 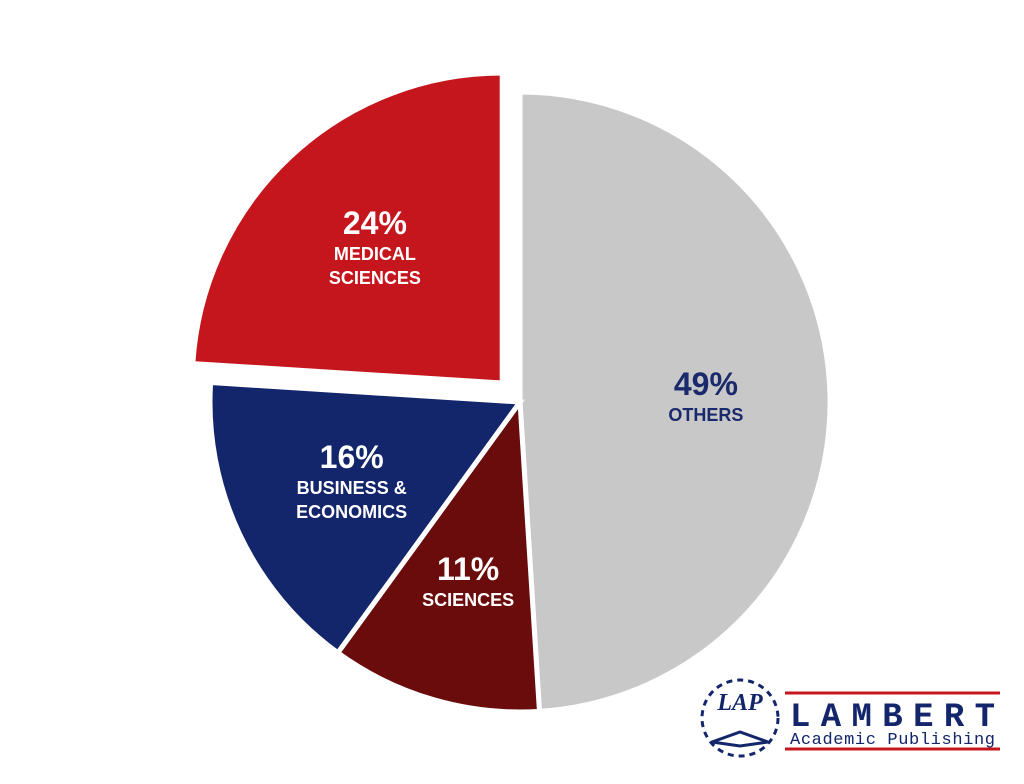 What do you see at coordinates (740, 718) in the screenshot?
I see `logo-wreath` at bounding box center [740, 718].